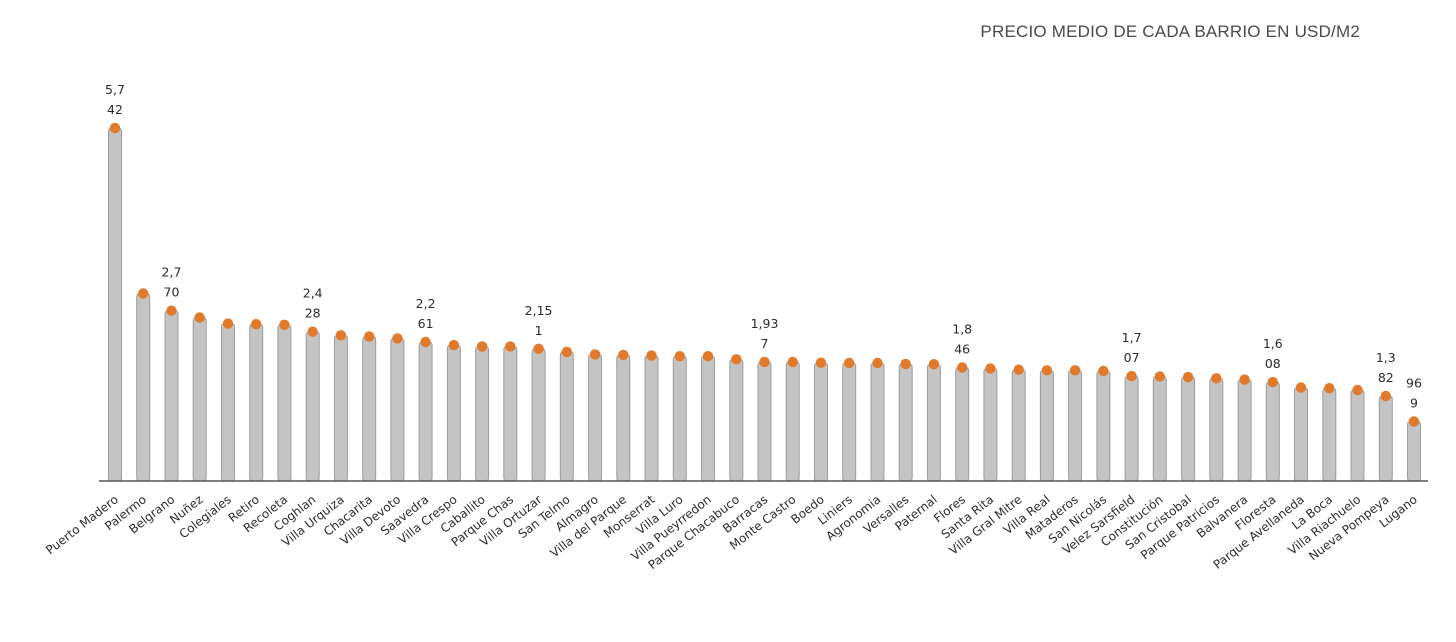 The image size is (1456, 642). What do you see at coordinates (172, 282) in the screenshot?
I see `data-label-2: 2,770` at bounding box center [172, 282].